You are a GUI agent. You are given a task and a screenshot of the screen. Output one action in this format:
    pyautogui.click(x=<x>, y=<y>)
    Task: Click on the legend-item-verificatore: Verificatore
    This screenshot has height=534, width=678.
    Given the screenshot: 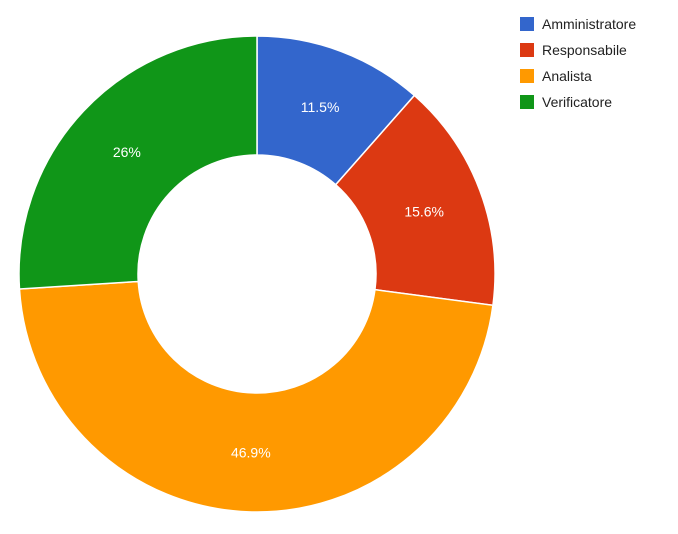 What is the action you would take?
    pyautogui.click(x=566, y=102)
    